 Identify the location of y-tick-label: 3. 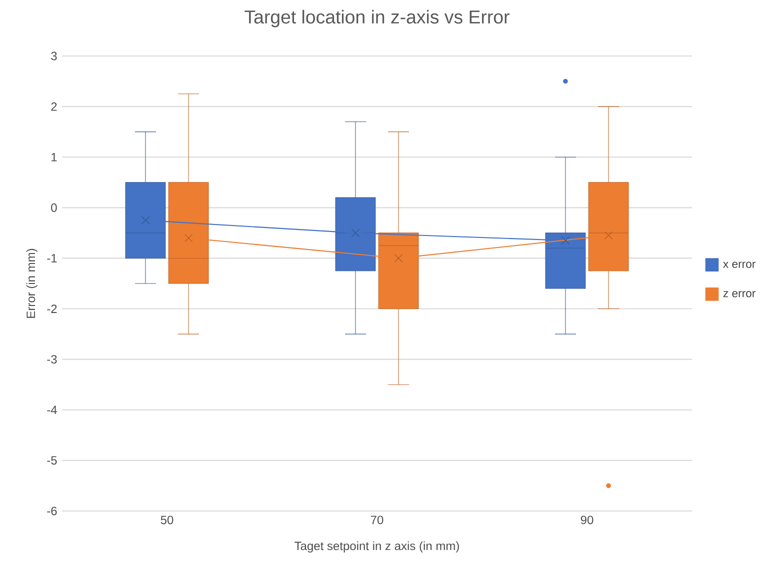
(54, 56).